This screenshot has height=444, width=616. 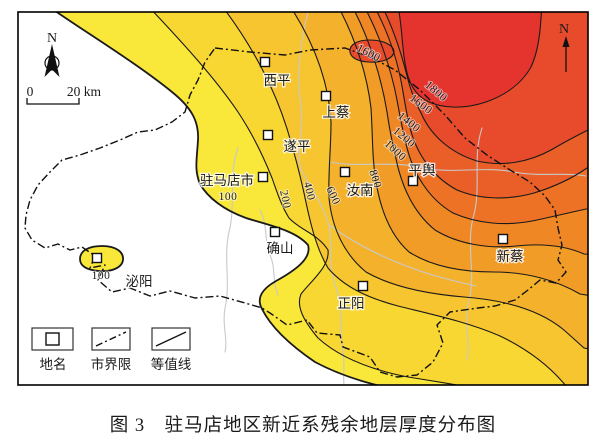 I want to click on city-label: 正阳, so click(x=351, y=303).